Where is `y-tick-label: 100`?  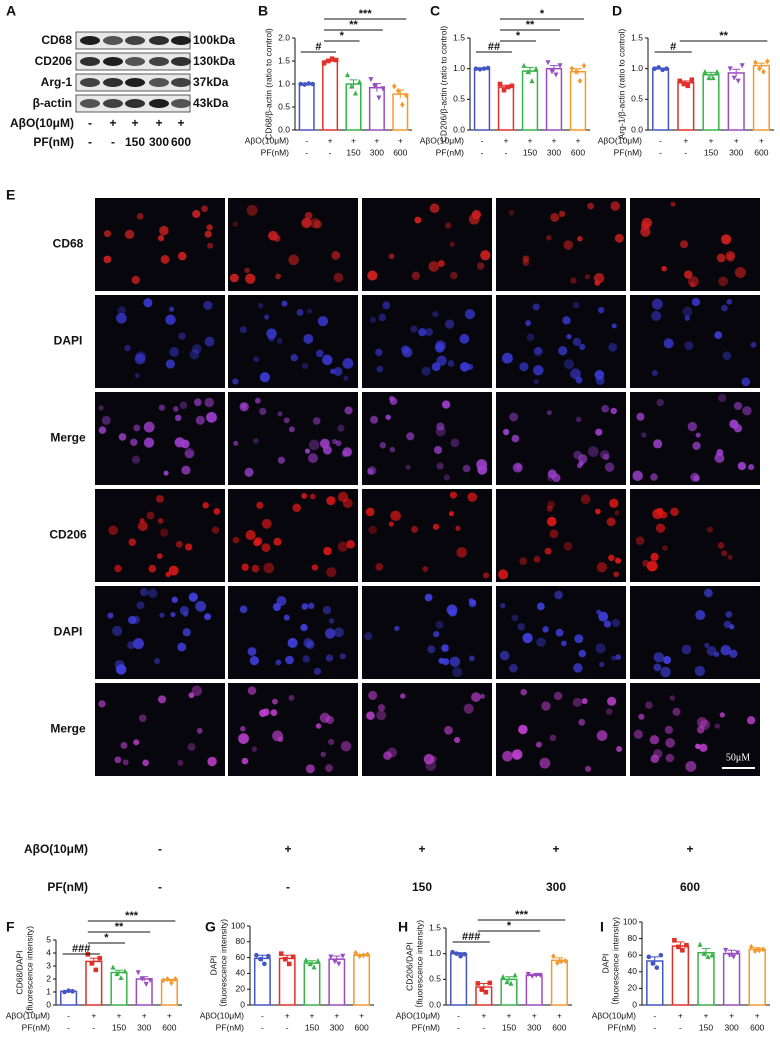 y-tick-label: 100 is located at coordinates (238, 925).